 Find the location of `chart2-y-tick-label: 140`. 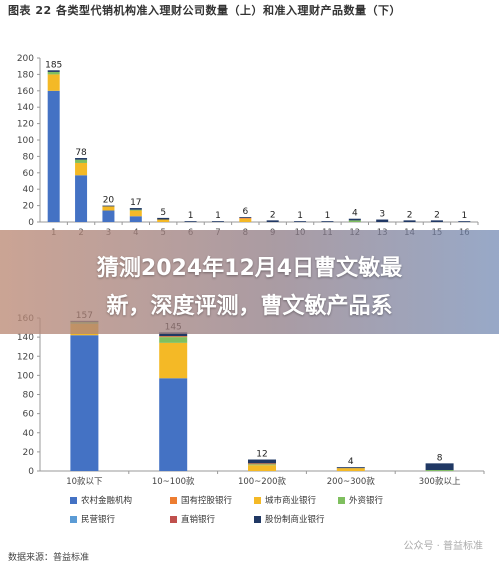

chart2-y-tick-label: 140 is located at coordinates (25, 338).